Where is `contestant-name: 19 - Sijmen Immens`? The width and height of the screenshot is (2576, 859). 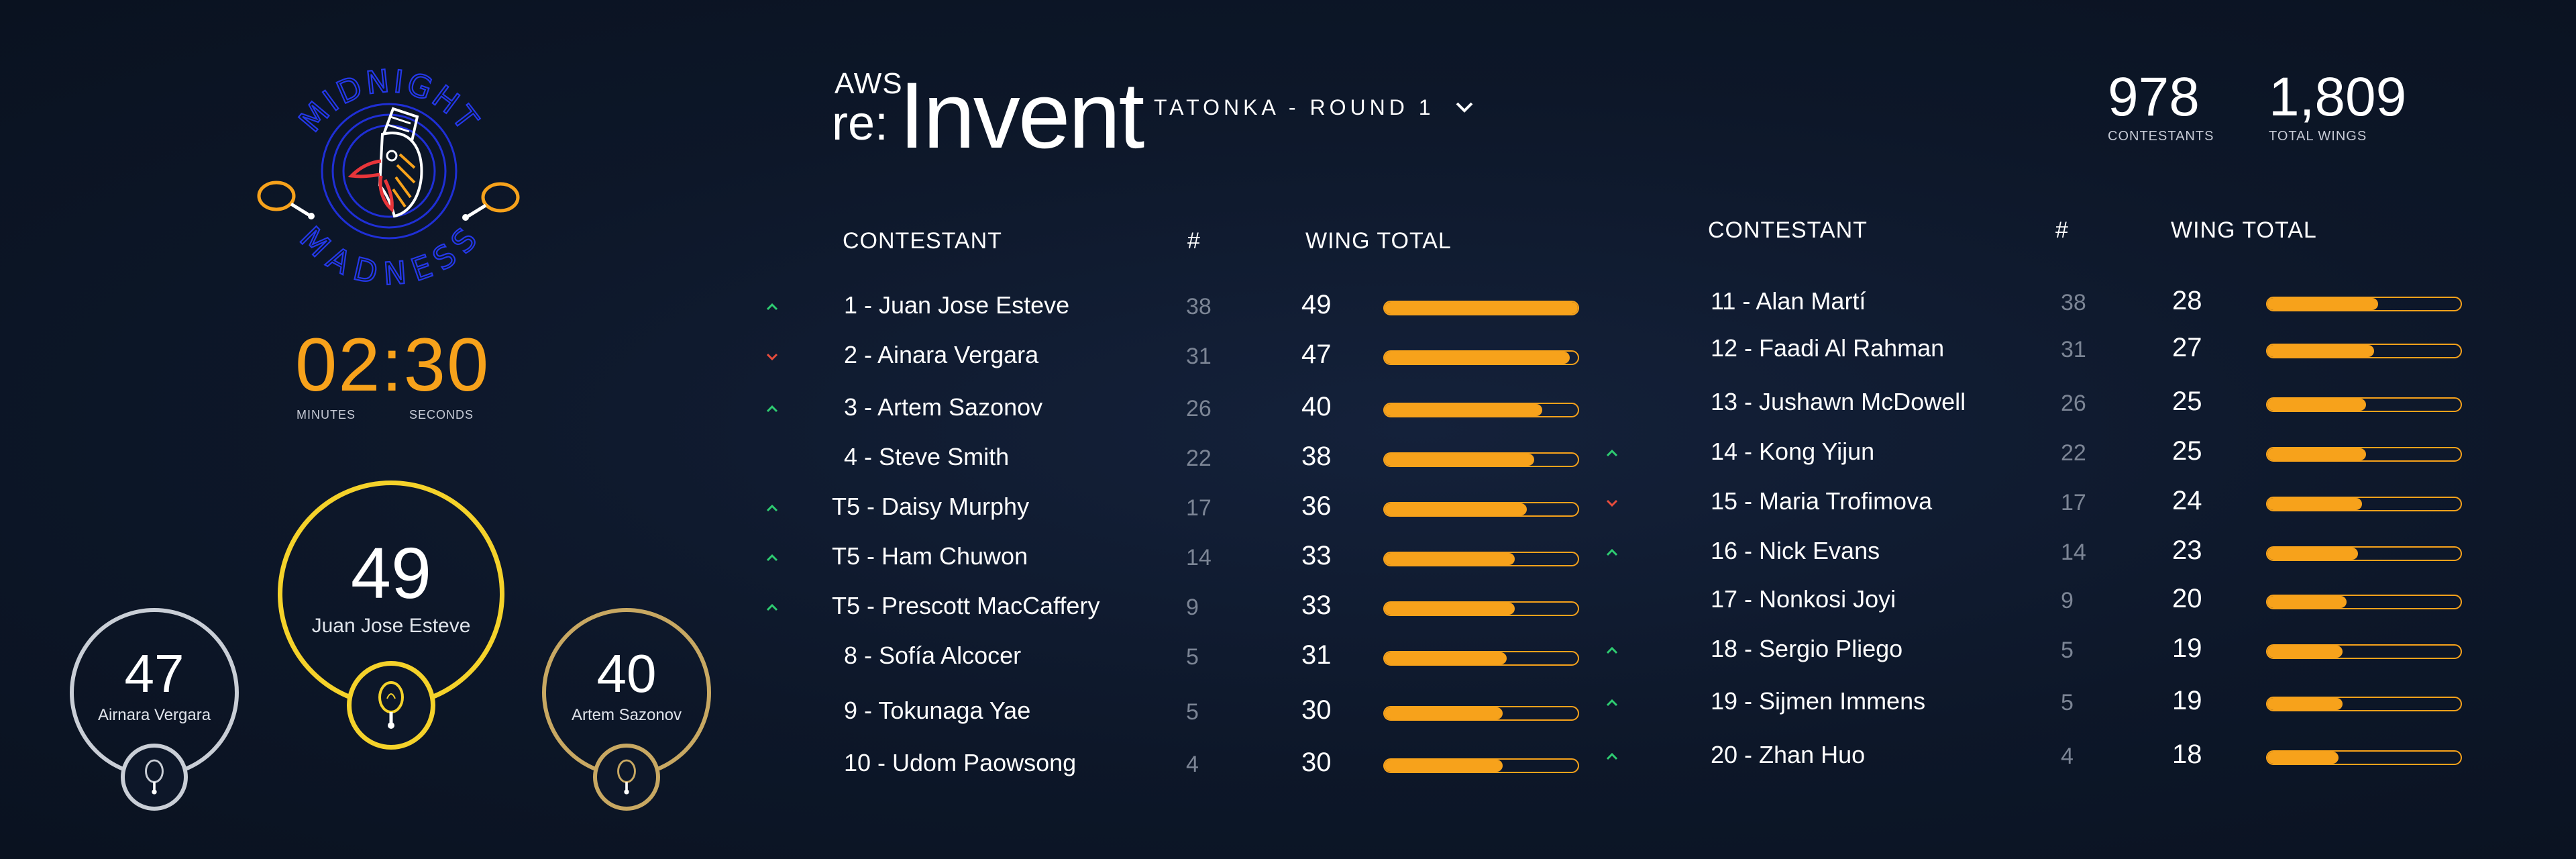 contestant-name: 19 - Sijmen Immens is located at coordinates (1818, 701).